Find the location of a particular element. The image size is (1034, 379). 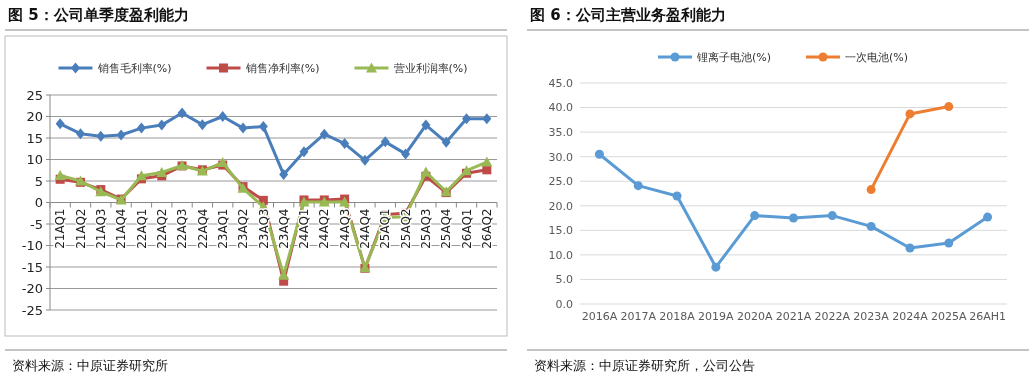

x-tick-label: 22AQ2 is located at coordinates (161, 228).